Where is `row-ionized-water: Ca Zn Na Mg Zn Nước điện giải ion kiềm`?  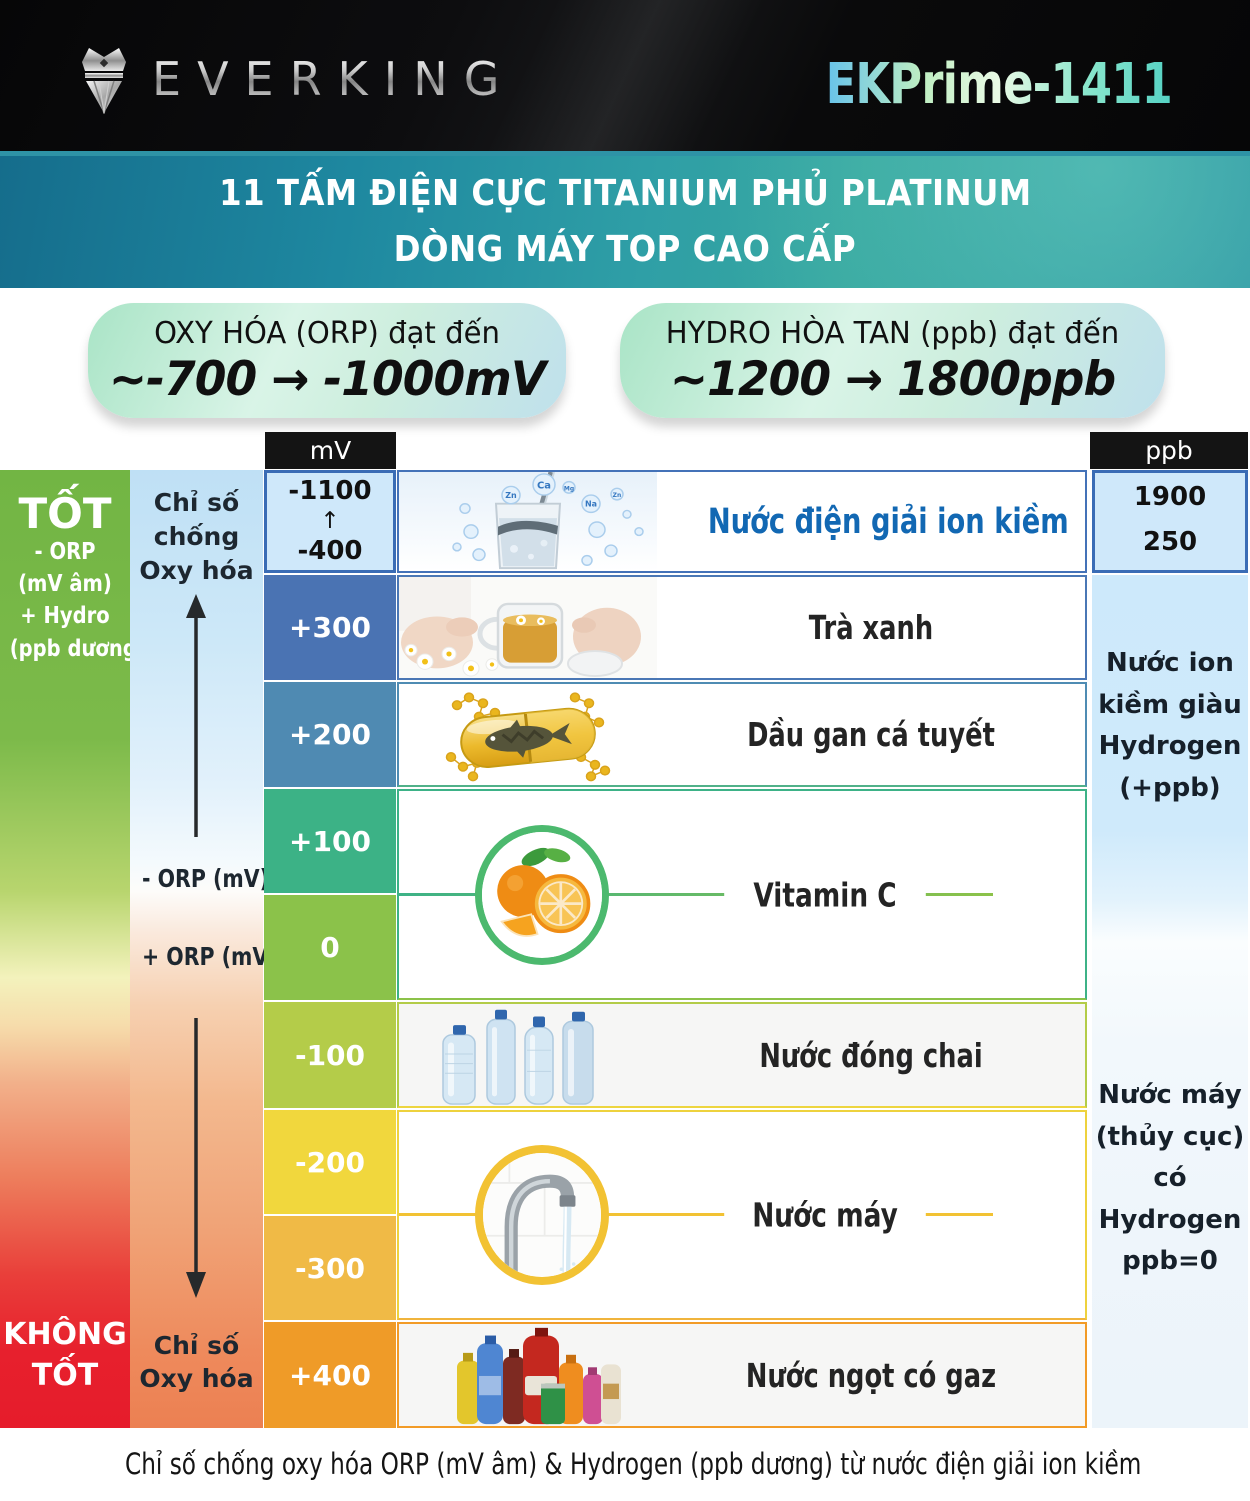
row-ionized-water: Ca Zn Na Mg Zn Nước điện giải ion kiềm is located at coordinates (742, 521).